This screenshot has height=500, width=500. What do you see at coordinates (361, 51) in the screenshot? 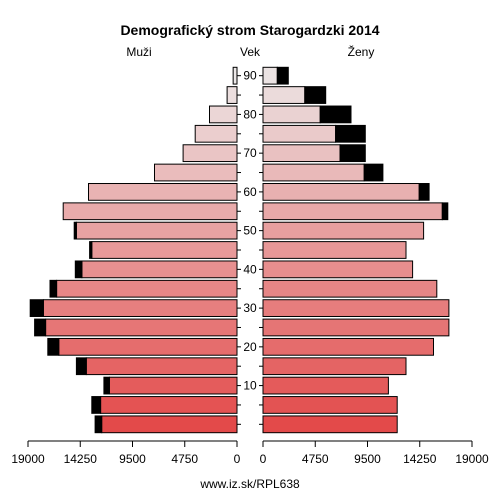
I see `female-side-label: Ženy` at bounding box center [361, 51].